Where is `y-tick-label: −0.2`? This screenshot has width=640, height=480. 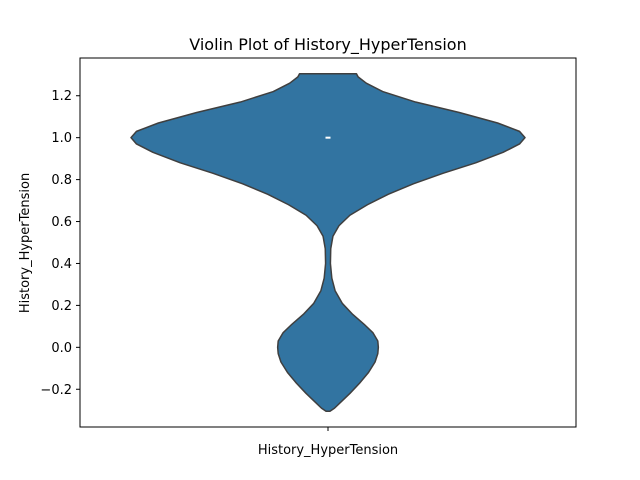
y-tick-label: −0.2 is located at coordinates (56, 390).